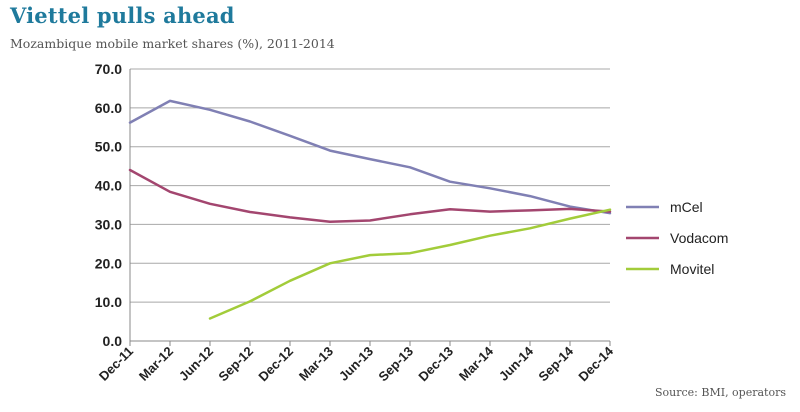  I want to click on x-tick-label: Sep-12, so click(235, 364).